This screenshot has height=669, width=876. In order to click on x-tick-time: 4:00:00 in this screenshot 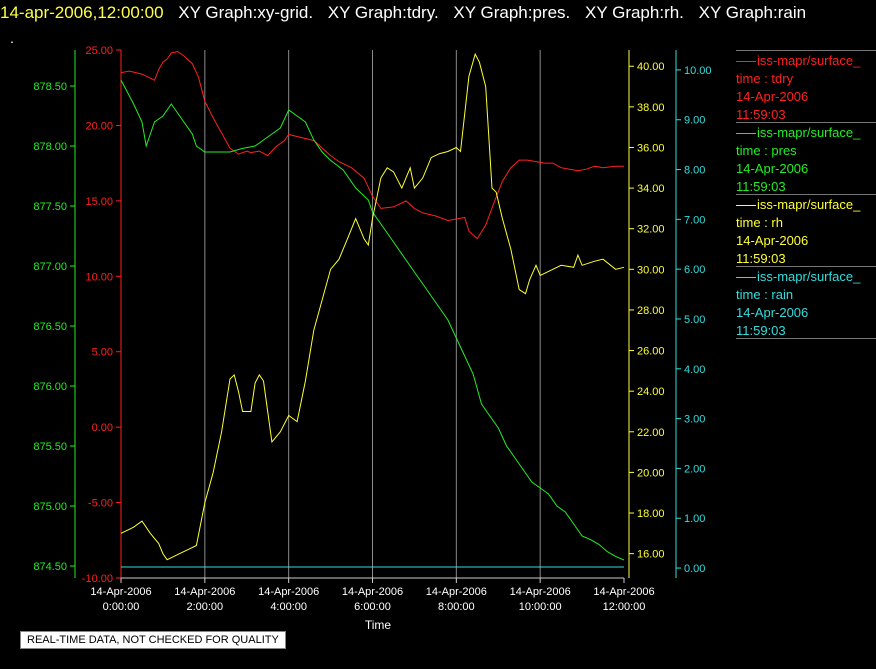, I will do `click(288, 607)`.